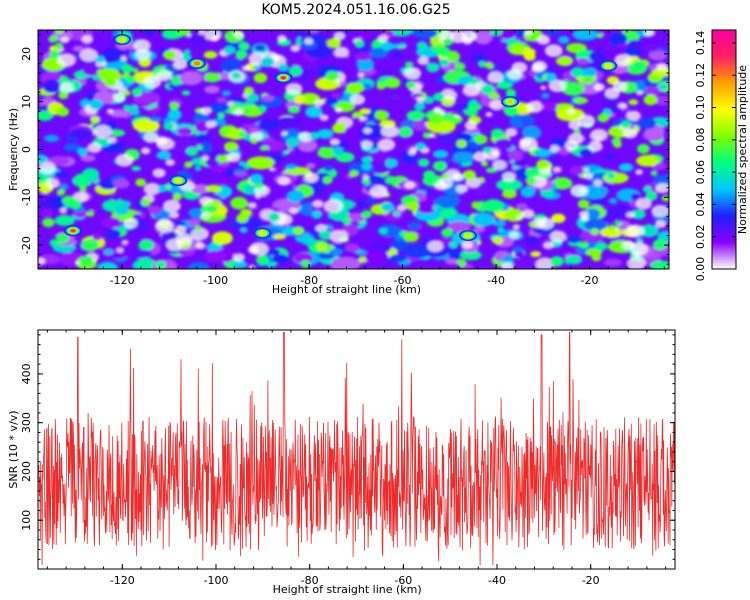  What do you see at coordinates (403, 280) in the screenshot?
I see `x-tick-label: -60` at bounding box center [403, 280].